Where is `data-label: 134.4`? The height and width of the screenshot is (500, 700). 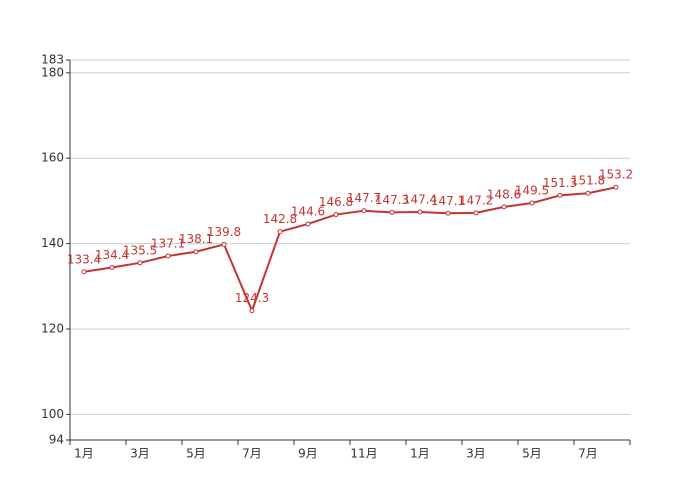
data-label: 134.4 is located at coordinates (112, 255).